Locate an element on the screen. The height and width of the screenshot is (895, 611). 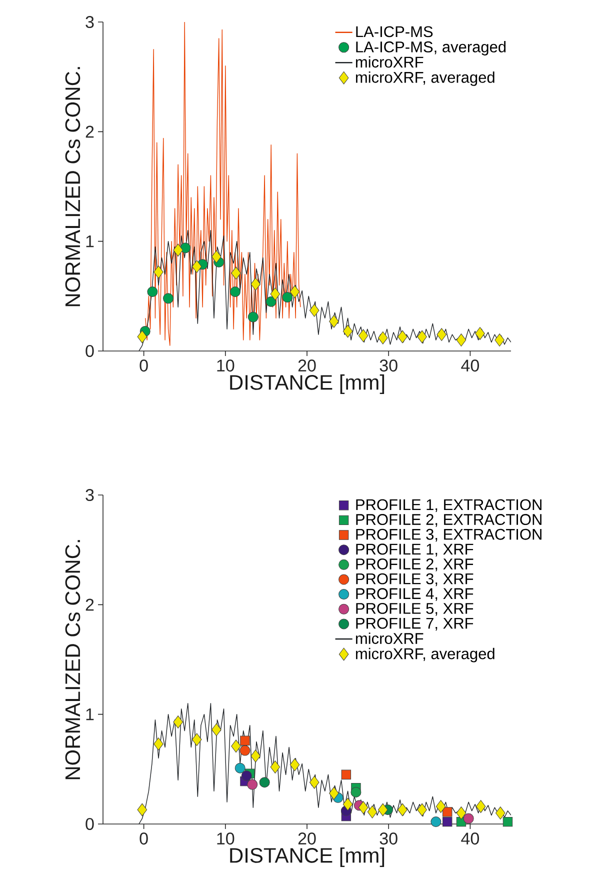
legend-label: PROFILE 2, EXTRACTION is located at coordinates (449, 520).